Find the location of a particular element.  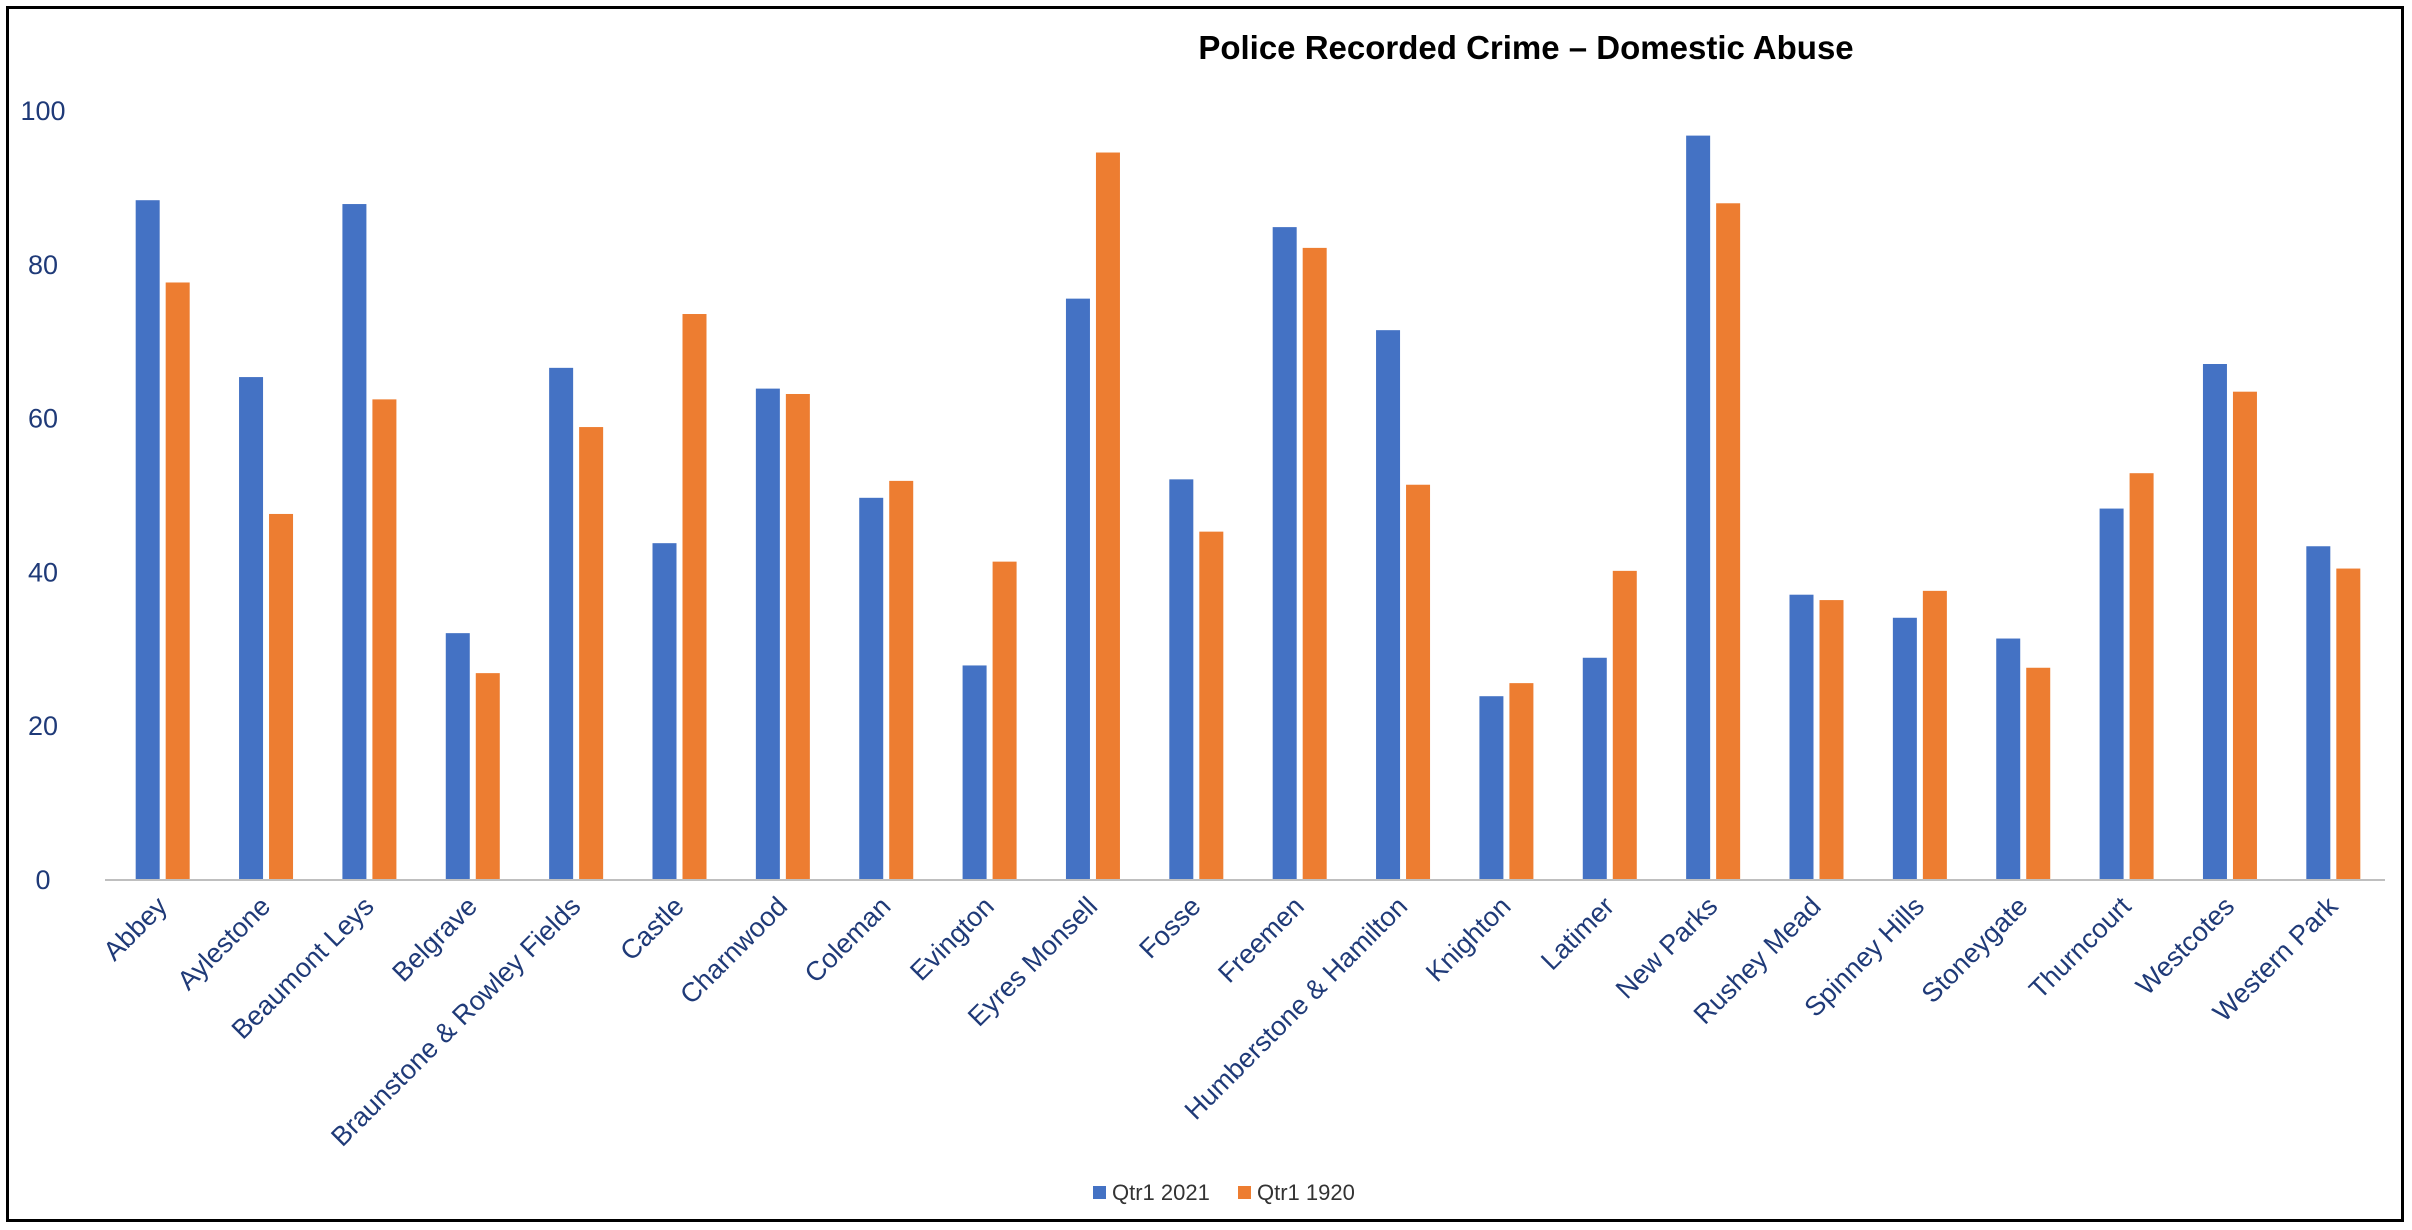

x-tick-label: Humberstone & Hamilton is located at coordinates (1296, 1008).